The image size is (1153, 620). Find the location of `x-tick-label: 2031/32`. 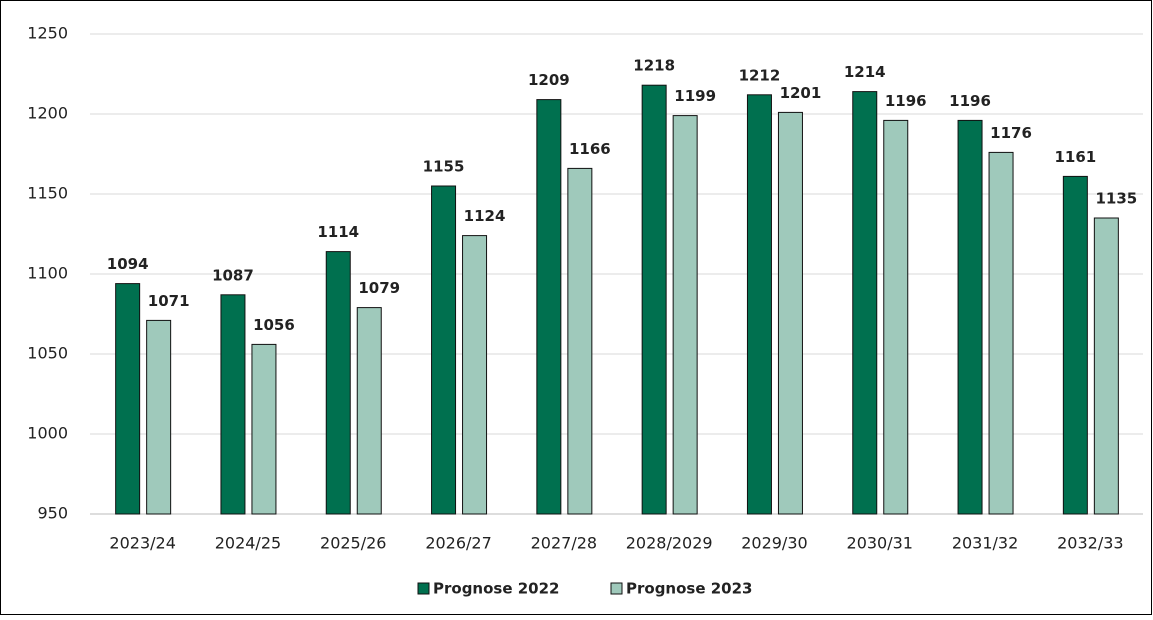

x-tick-label: 2031/32 is located at coordinates (985, 543).